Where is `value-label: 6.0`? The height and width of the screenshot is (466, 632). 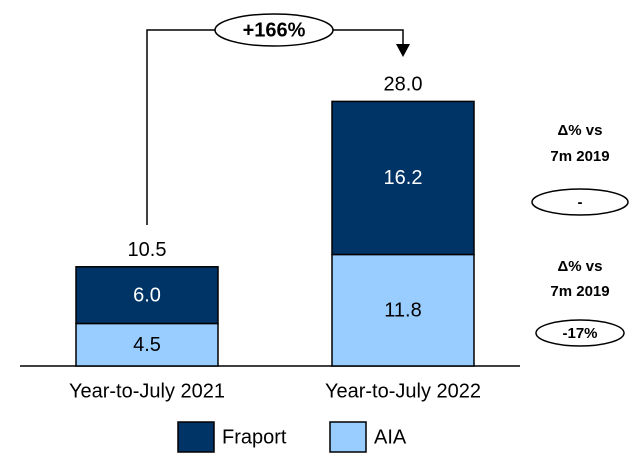
value-label: 6.0 is located at coordinates (147, 295).